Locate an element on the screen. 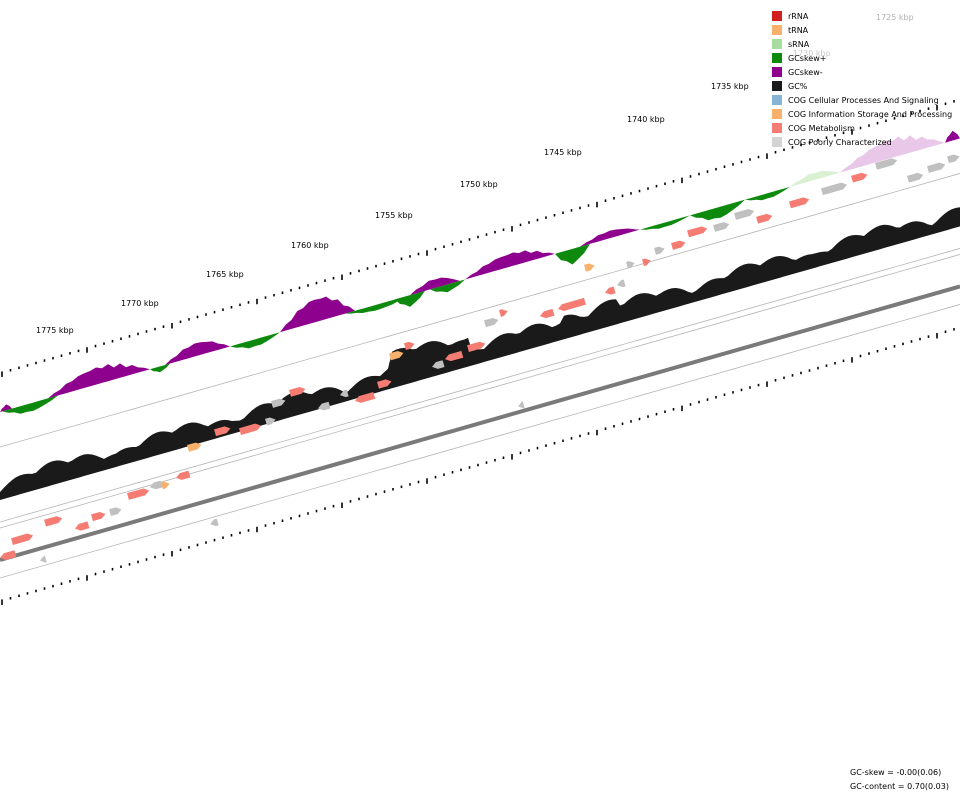 The image size is (960, 800). legend-label: COG Cellular Processes And Signaling is located at coordinates (863, 100).